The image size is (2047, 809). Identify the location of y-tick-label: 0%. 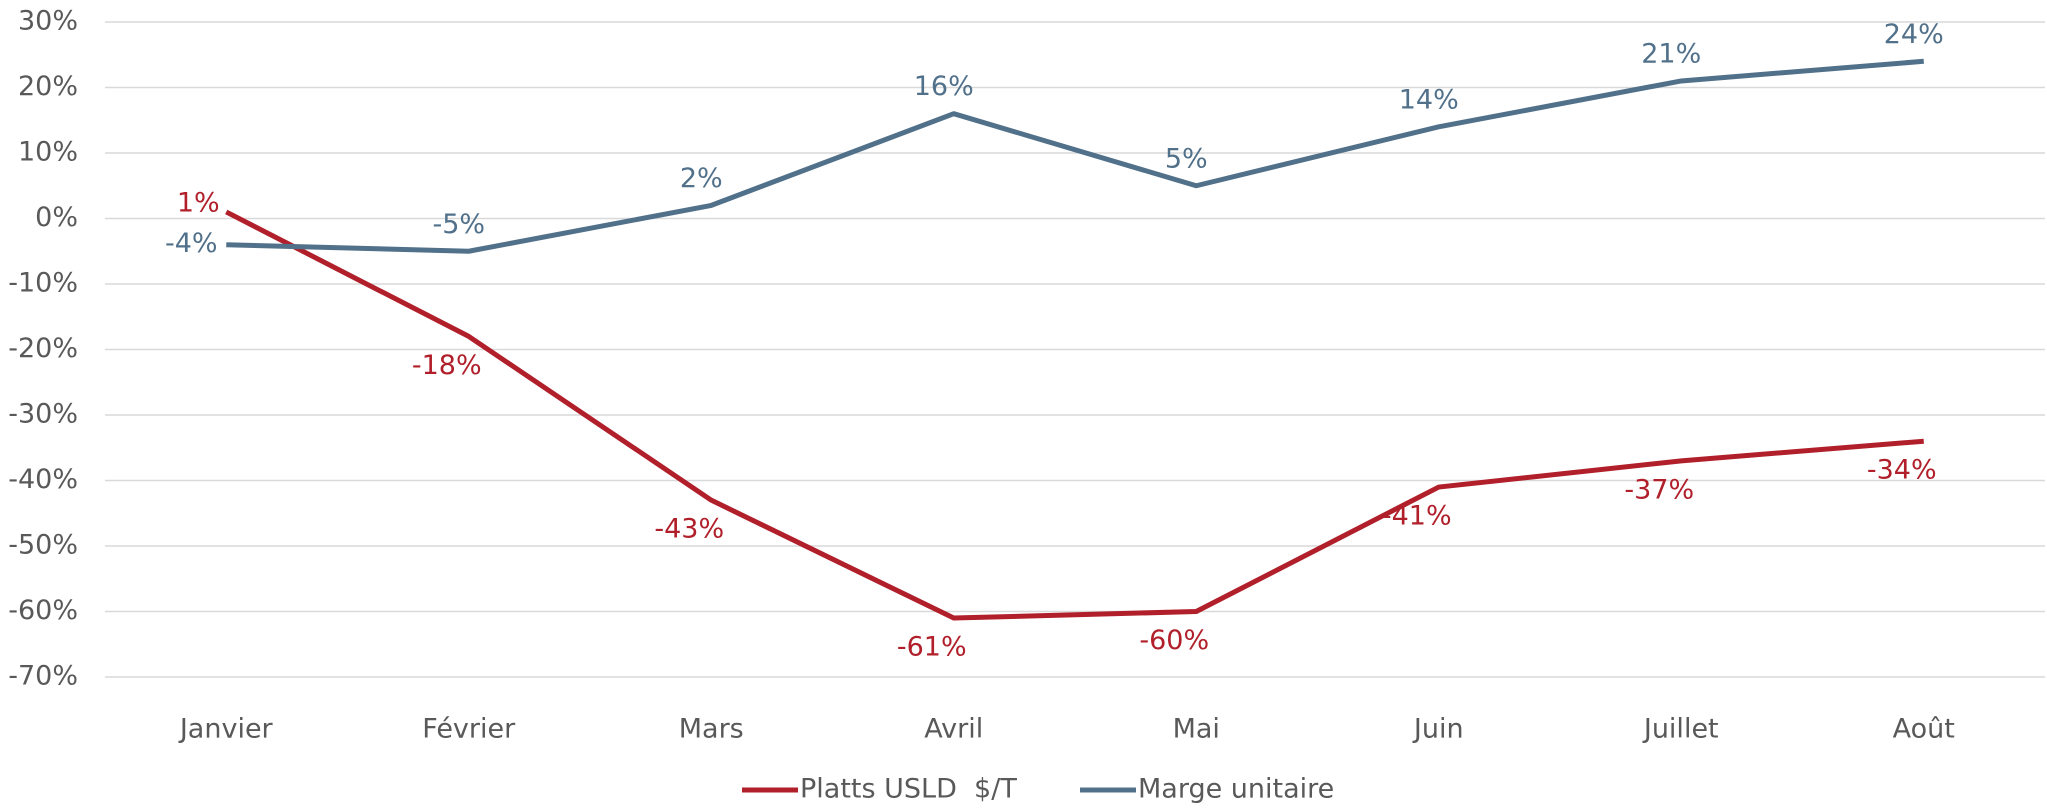
(56, 217).